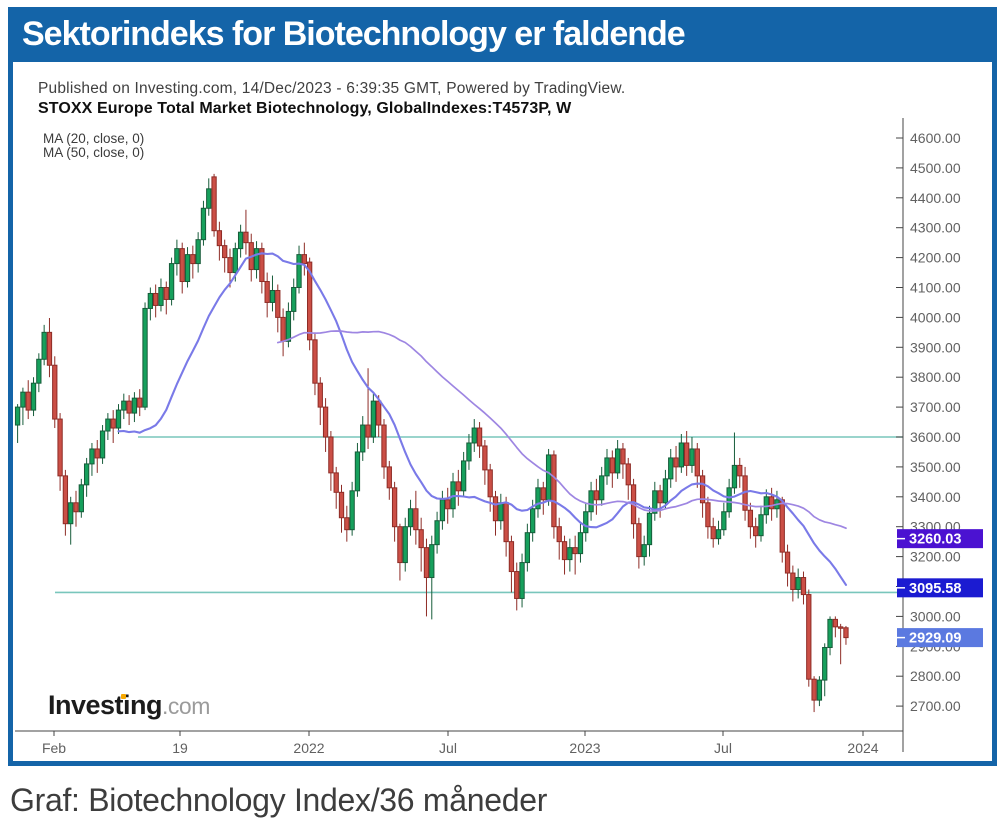  Describe the element at coordinates (123, 696) in the screenshot. I see `logo-orange-dot-icon` at that location.